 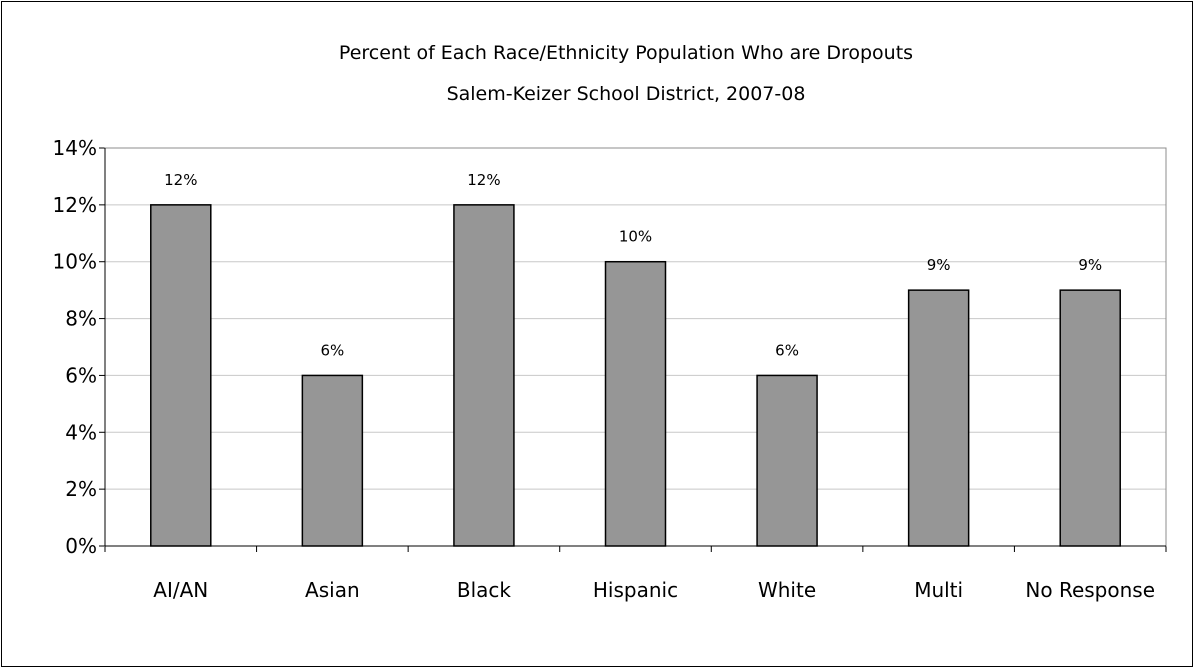 I want to click on x-tick-label: White, so click(x=787, y=590).